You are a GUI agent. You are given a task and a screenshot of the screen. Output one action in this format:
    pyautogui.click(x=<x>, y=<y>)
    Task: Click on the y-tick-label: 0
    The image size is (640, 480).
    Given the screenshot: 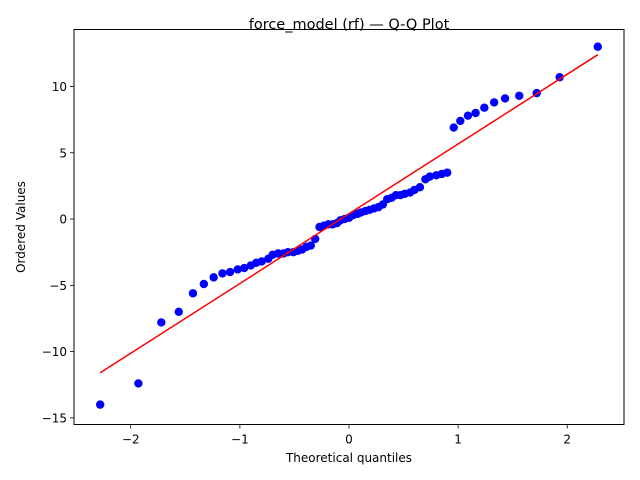 What is the action you would take?
    pyautogui.click(x=63, y=220)
    